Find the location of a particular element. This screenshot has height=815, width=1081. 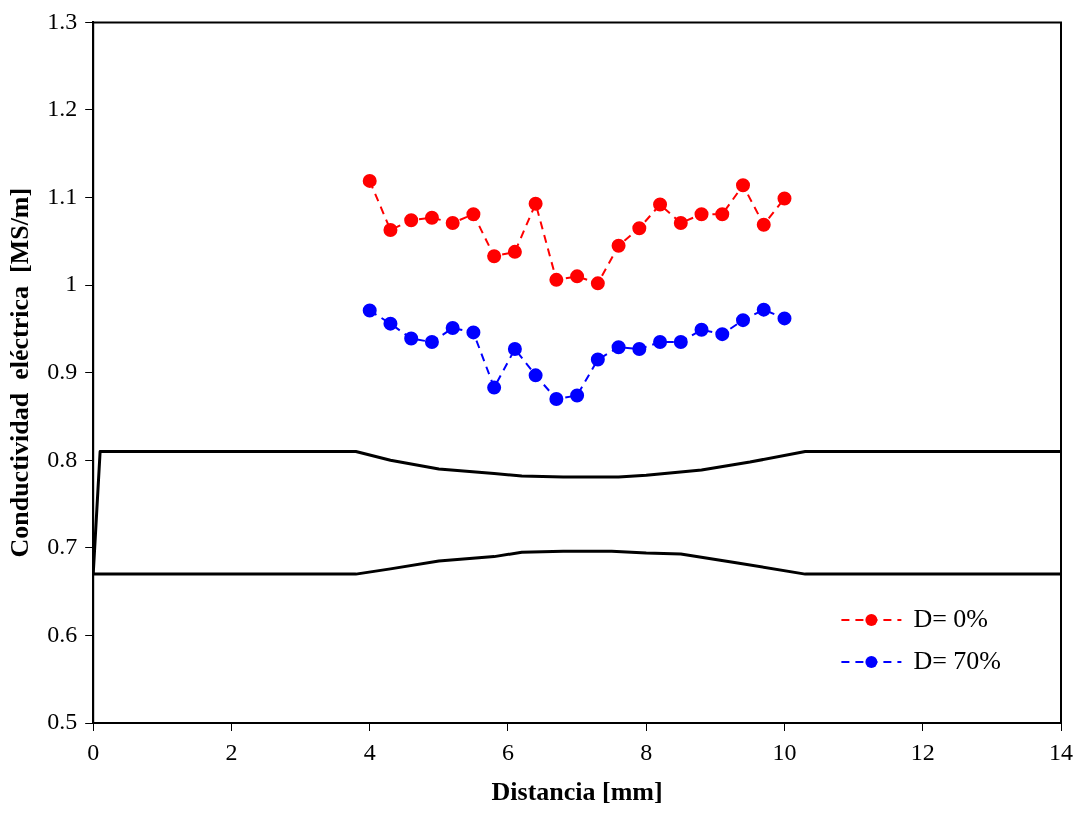

x-tick-label: 0 is located at coordinates (93, 751).